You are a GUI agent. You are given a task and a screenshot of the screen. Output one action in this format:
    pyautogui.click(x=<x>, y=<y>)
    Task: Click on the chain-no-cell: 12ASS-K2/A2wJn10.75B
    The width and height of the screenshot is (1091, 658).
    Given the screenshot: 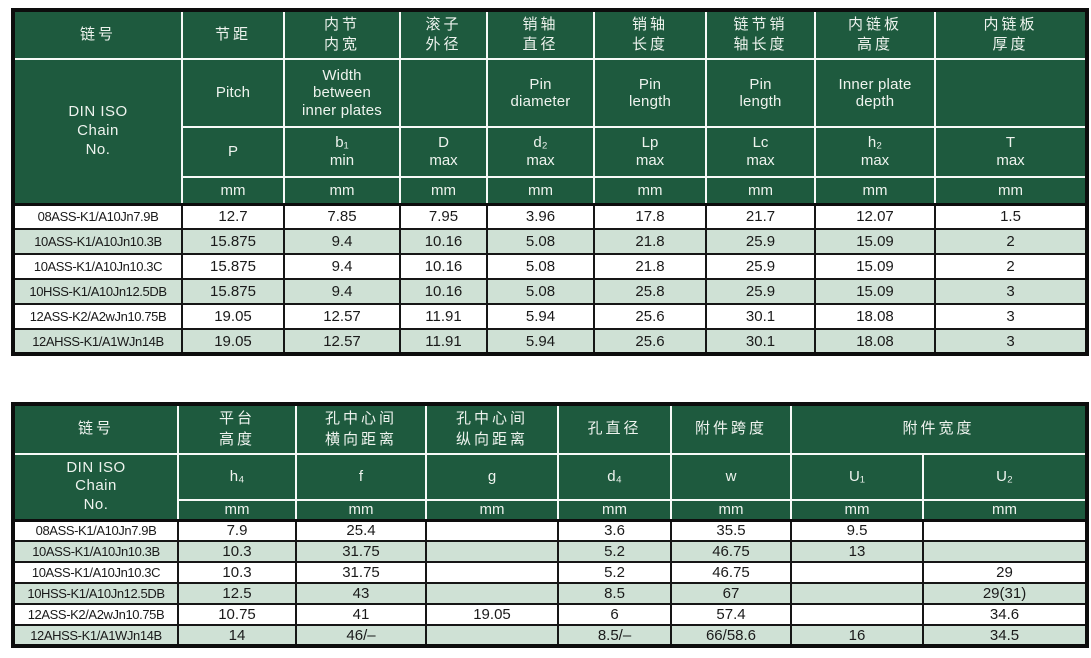 What is the action you would take?
    pyautogui.click(x=97, y=316)
    